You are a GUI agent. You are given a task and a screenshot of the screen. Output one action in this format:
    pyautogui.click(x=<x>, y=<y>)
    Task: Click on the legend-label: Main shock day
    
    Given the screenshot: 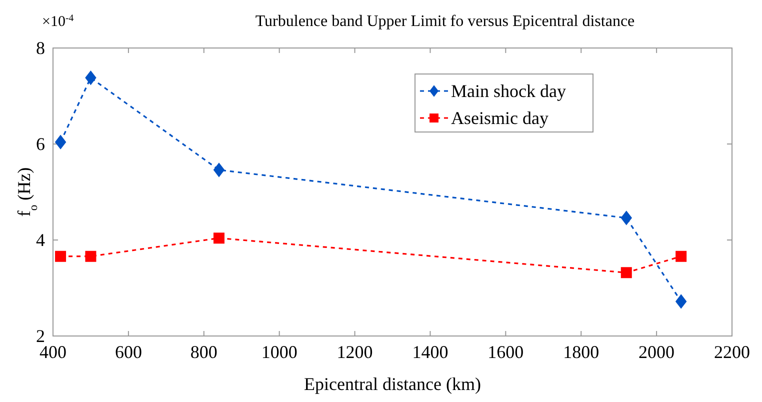 What is the action you would take?
    pyautogui.click(x=508, y=91)
    